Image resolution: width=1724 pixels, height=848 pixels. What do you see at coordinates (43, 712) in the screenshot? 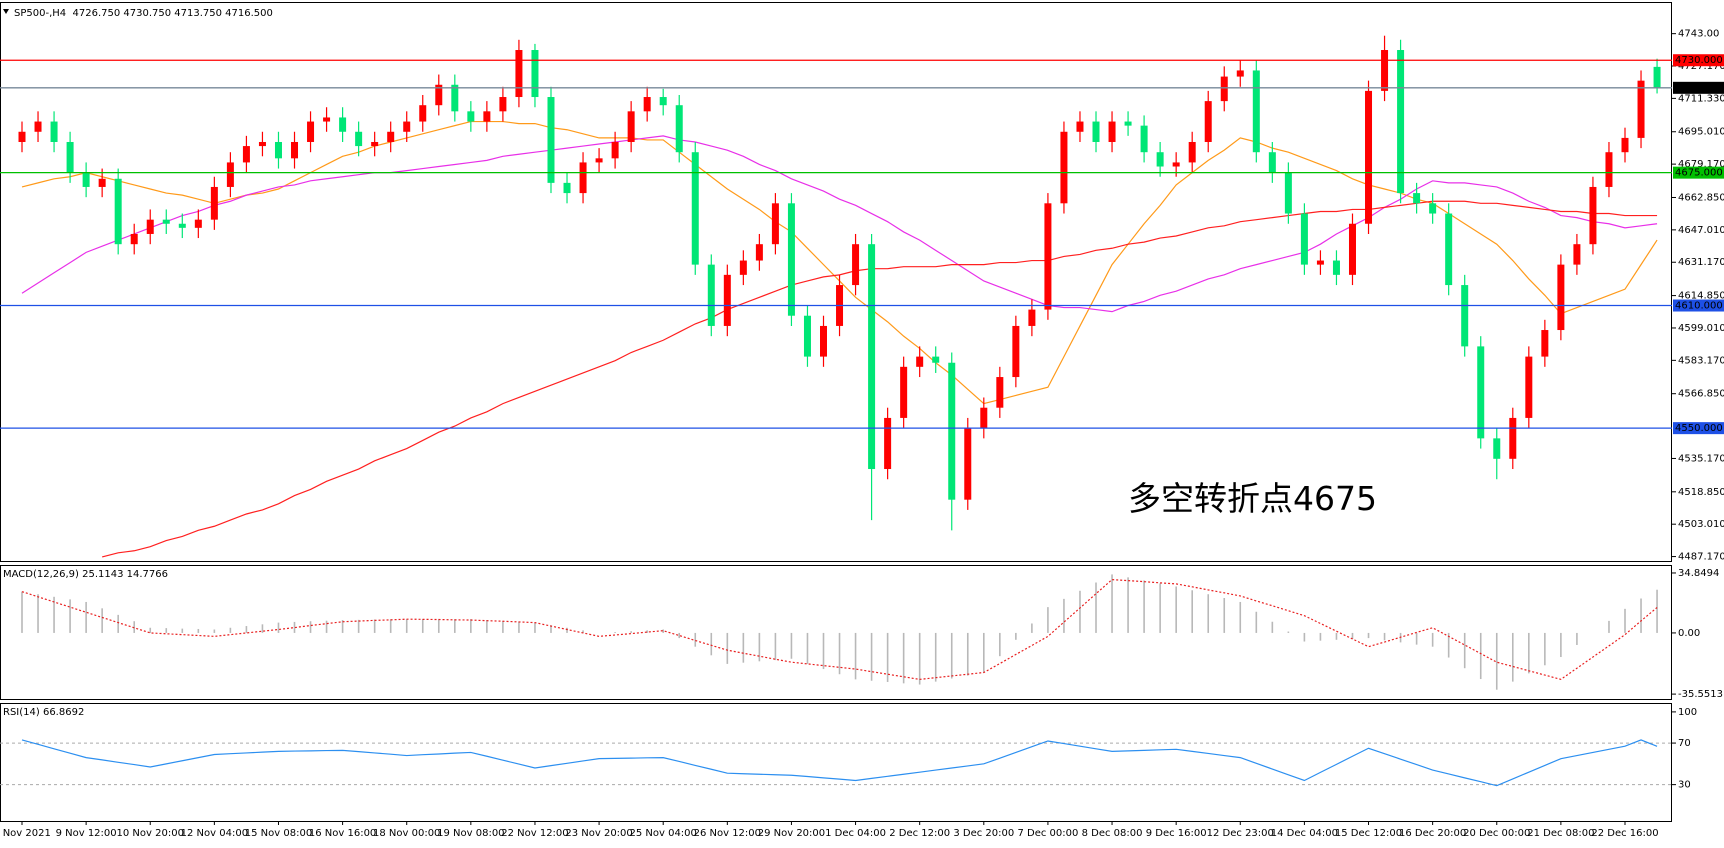
I see `rsi-title: RSI(14) 66.8692` at bounding box center [43, 712].